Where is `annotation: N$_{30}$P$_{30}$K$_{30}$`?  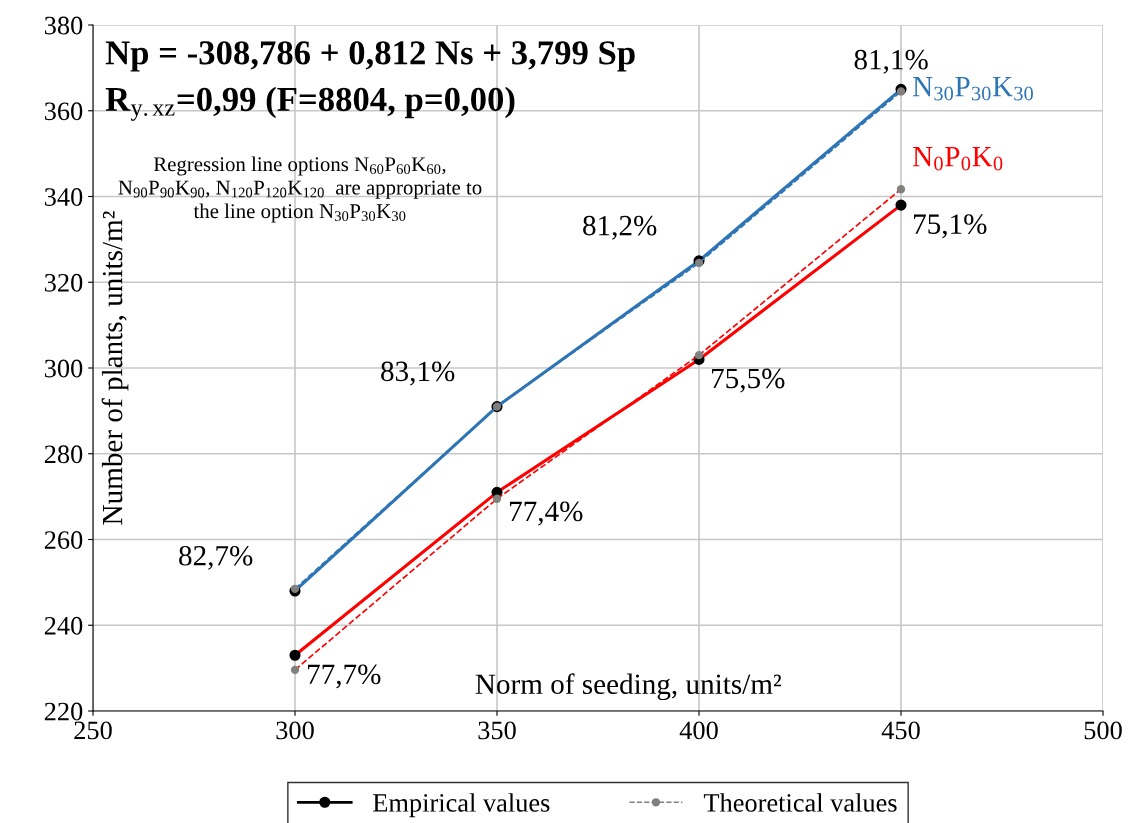 annotation: N$_{30}$P$_{30}$K$_{30}$ is located at coordinates (972, 89).